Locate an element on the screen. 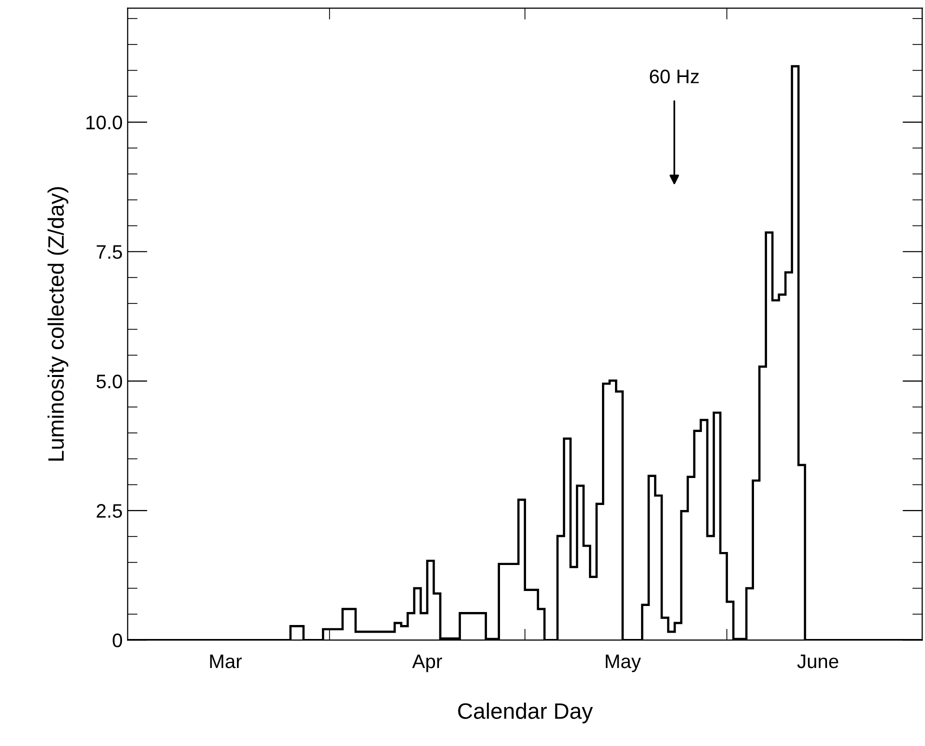 The height and width of the screenshot is (746, 925). y-tick-label: 0 is located at coordinates (117, 641).